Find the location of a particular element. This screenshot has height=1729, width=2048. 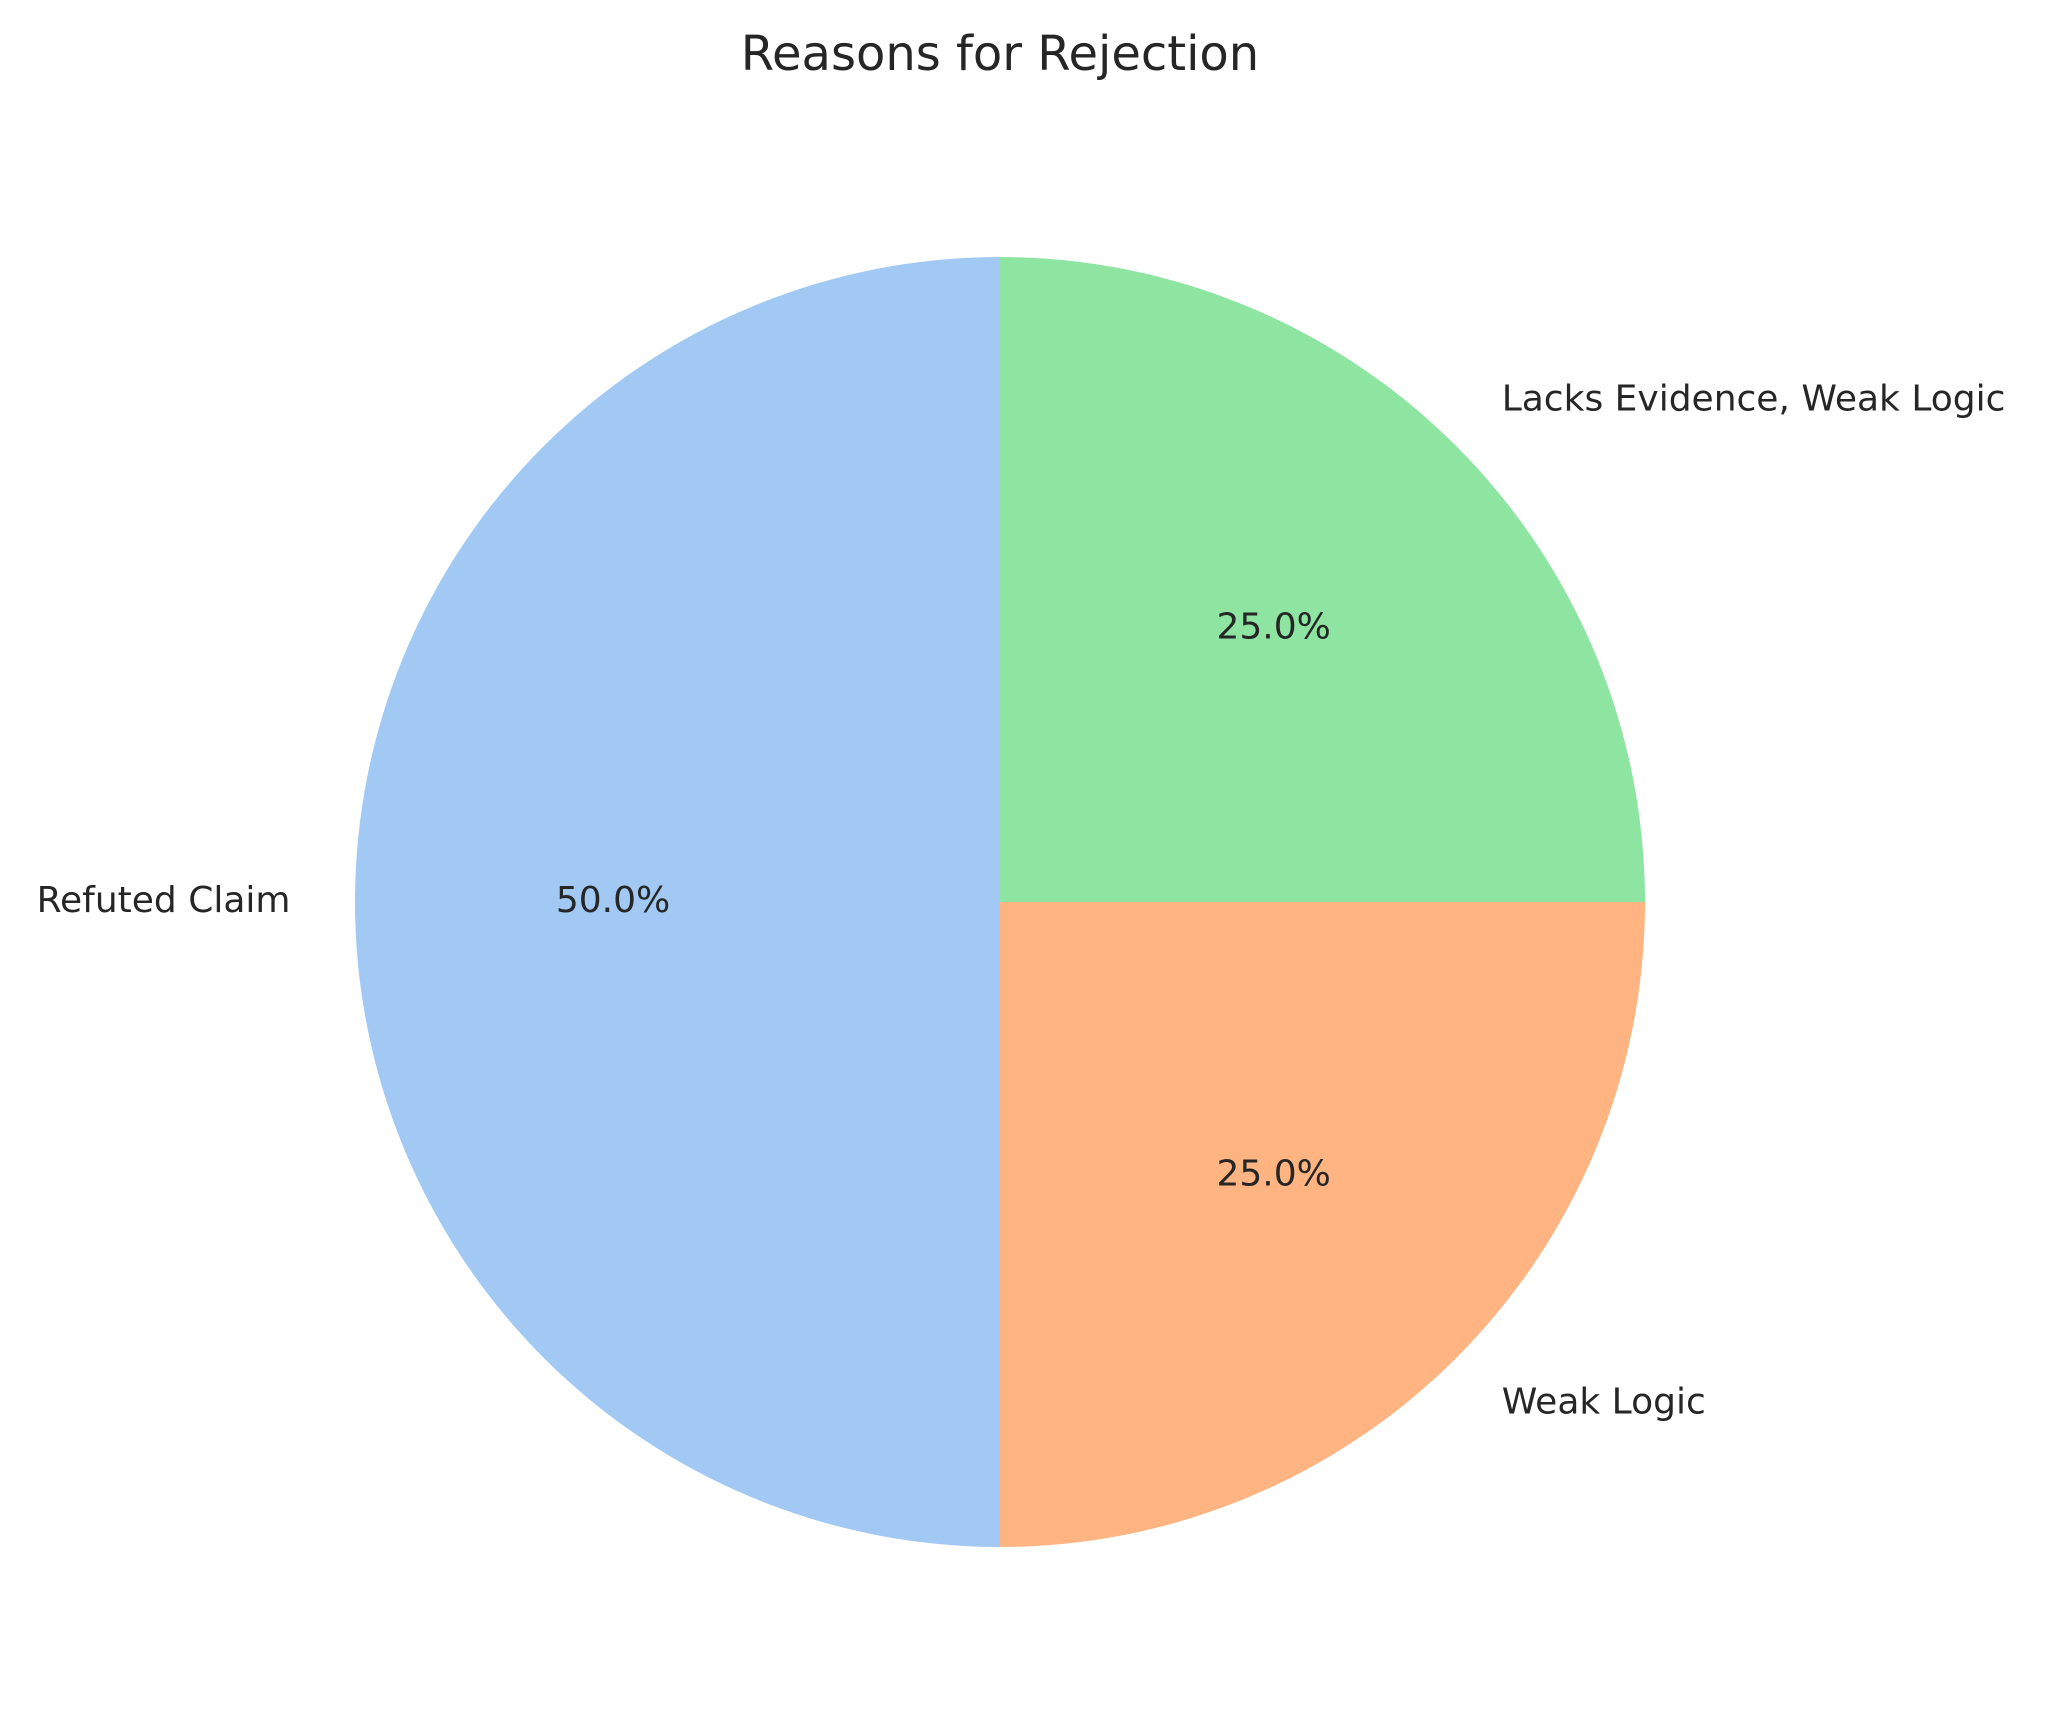

chart-title: Reasons for Rejection is located at coordinates (1000, 54).